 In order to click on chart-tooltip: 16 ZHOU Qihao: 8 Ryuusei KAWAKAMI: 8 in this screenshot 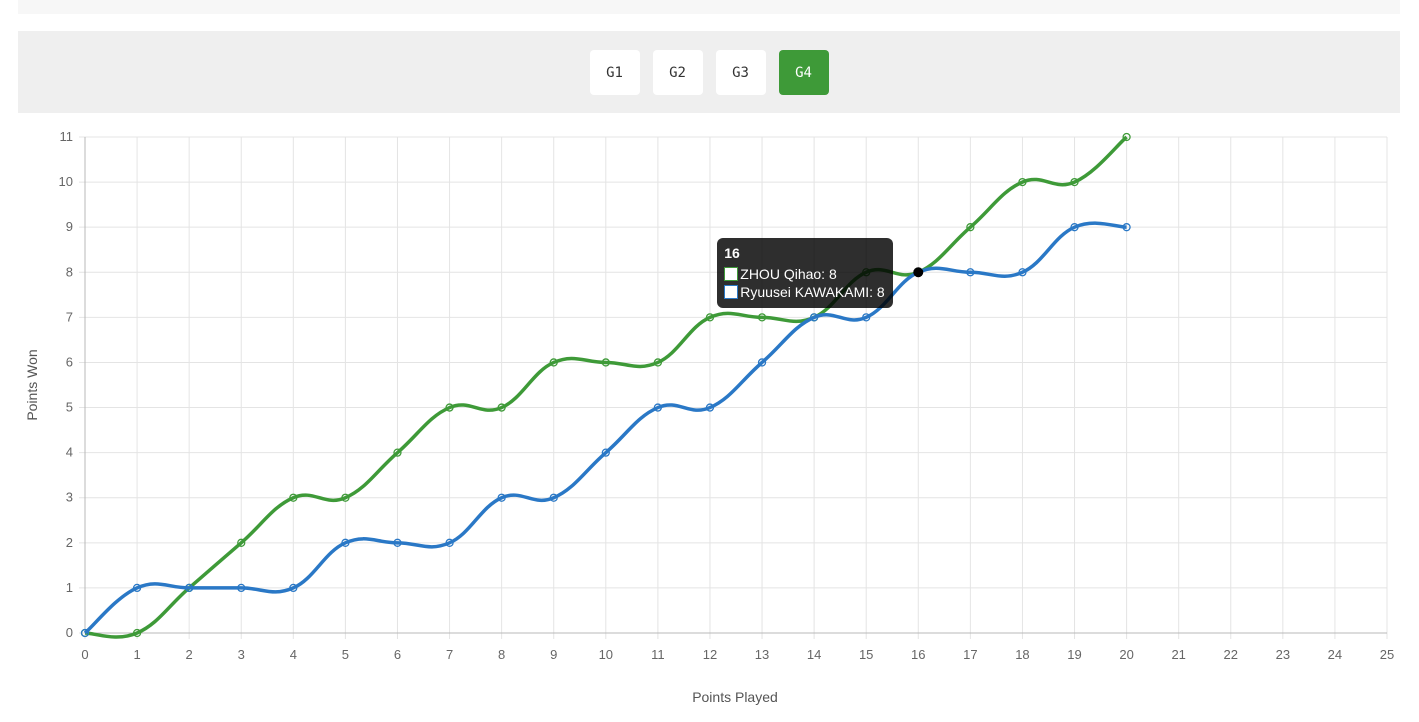, I will do `click(805, 273)`.